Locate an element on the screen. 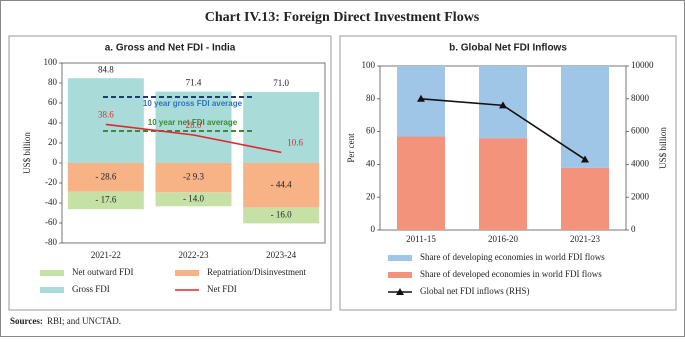  x-tick-label: 2023-24 is located at coordinates (281, 255).